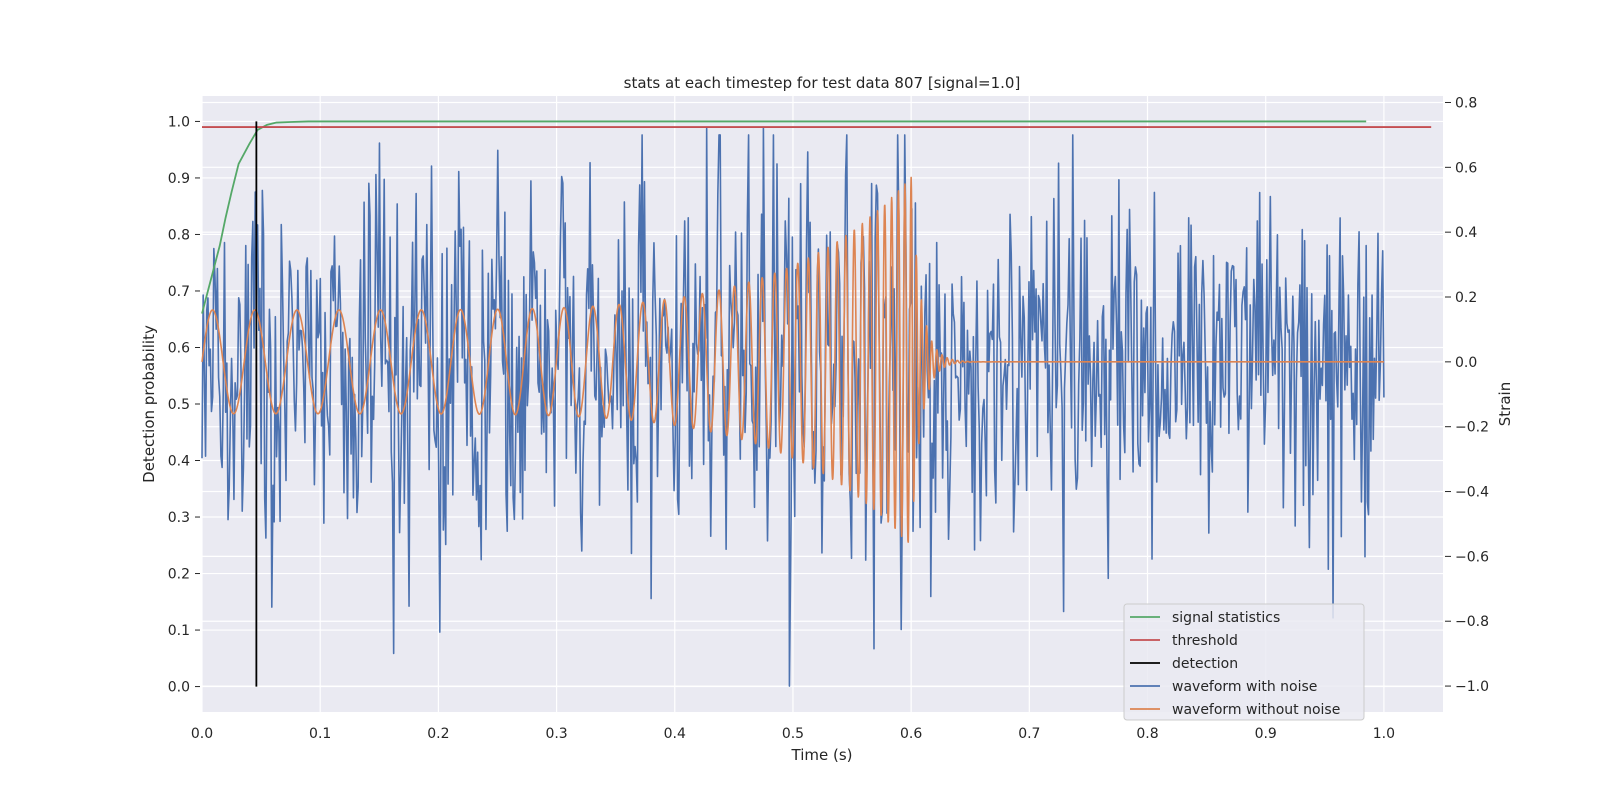 The width and height of the screenshot is (1600, 800). I want to click on y-right-tick-label: −0.8, so click(1472, 622).